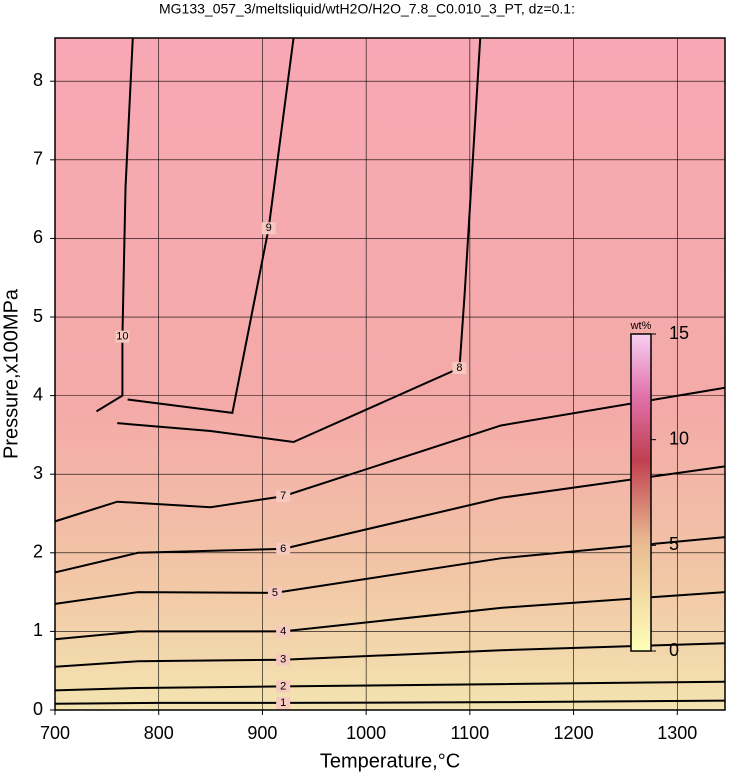 Image resolution: width=734 pixels, height=776 pixels. I want to click on x-tick-label: 1300, so click(677, 733).